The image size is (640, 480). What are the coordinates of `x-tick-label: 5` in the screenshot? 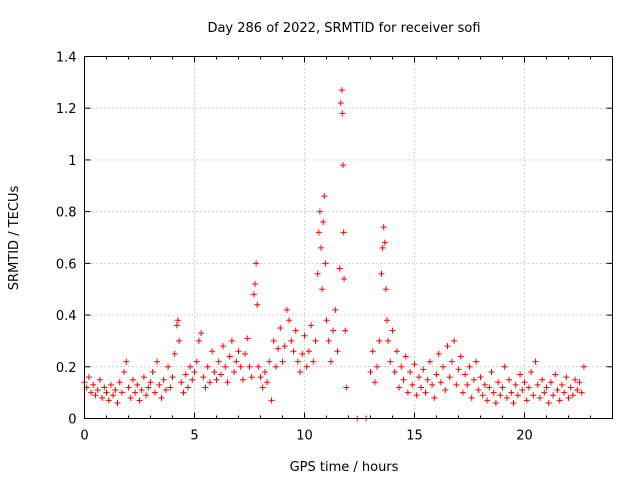 It's located at (194, 436).